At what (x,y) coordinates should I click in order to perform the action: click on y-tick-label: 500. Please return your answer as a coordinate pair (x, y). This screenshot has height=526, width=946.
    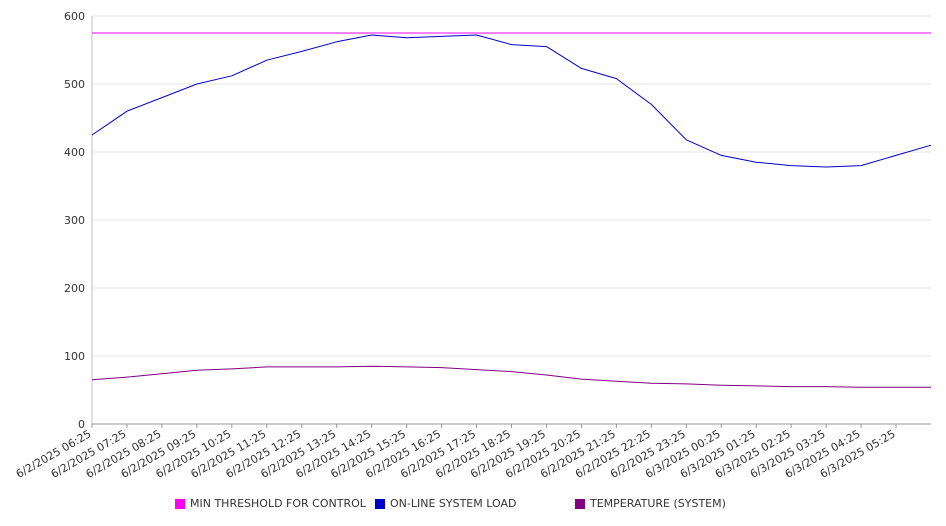
    Looking at the image, I should click on (74, 84).